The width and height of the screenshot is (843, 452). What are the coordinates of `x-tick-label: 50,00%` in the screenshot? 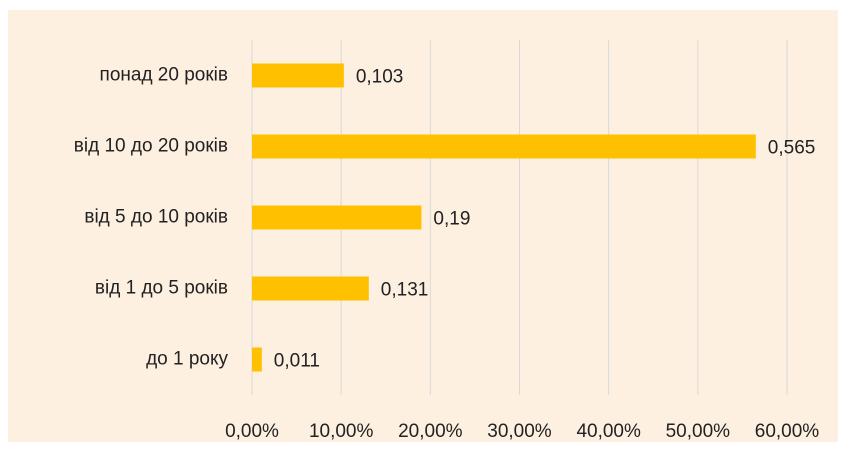 It's located at (698, 431).